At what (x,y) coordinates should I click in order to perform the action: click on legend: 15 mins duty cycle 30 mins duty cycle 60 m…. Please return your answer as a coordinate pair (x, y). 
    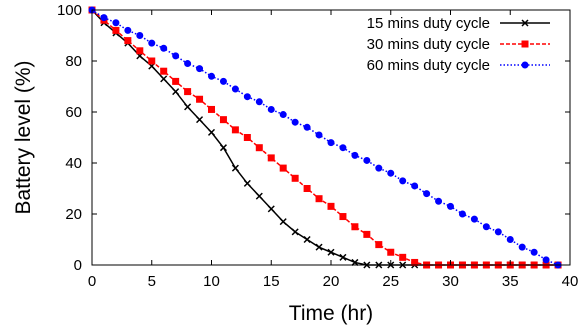
    Looking at the image, I should click on (458, 44).